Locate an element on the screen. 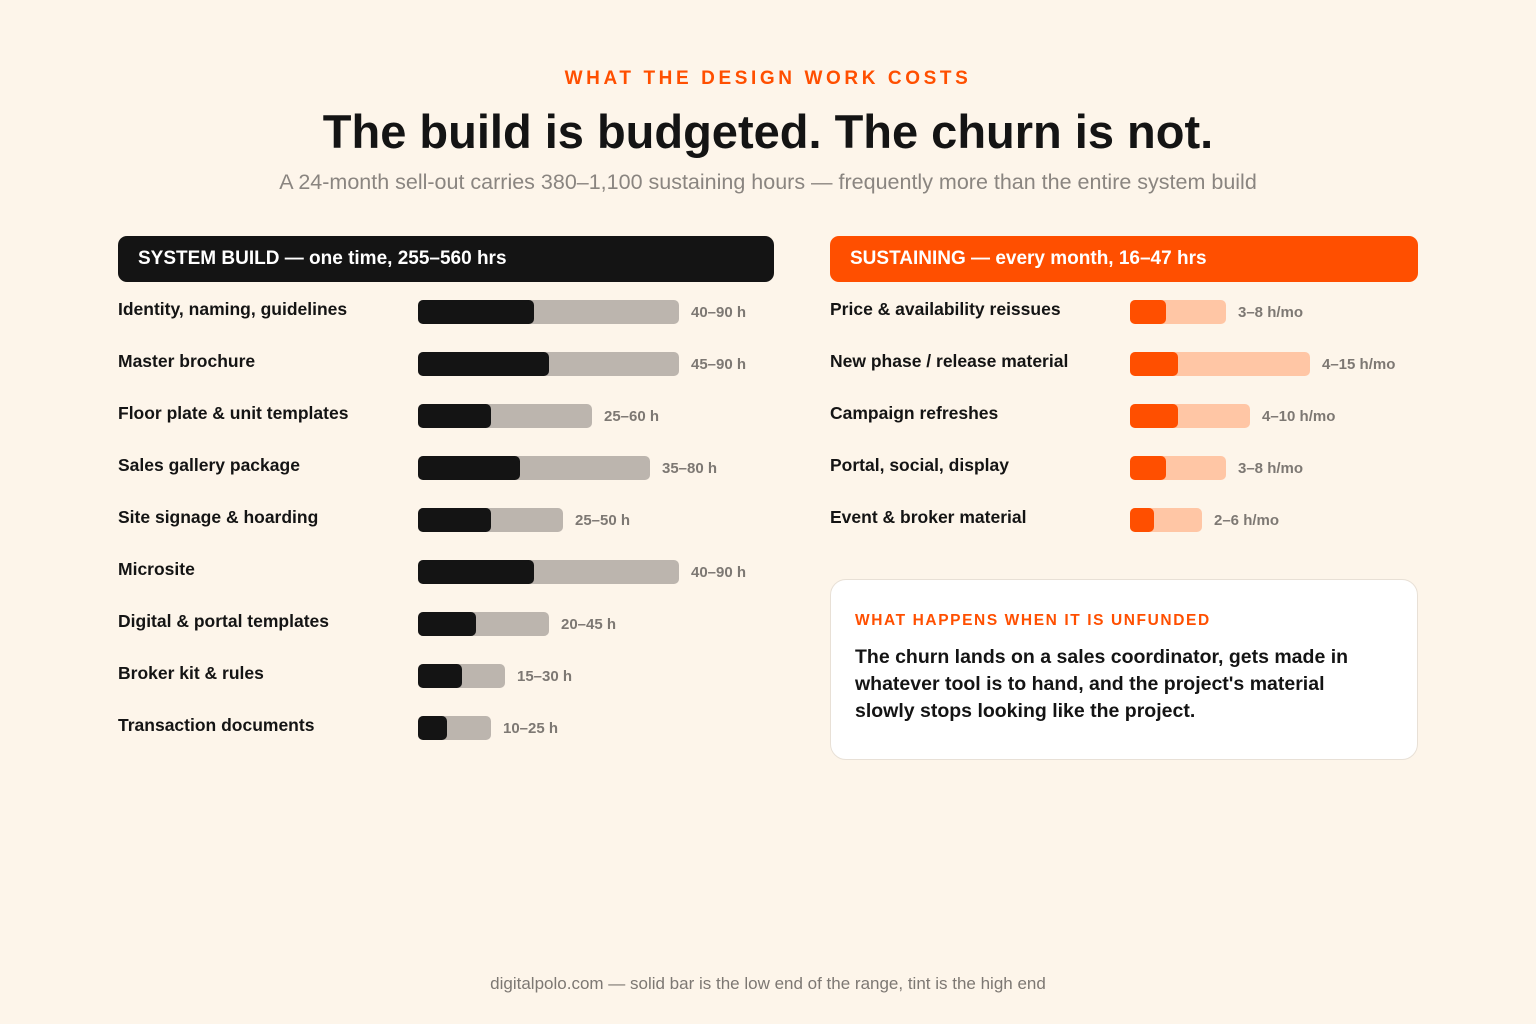 This screenshot has height=1024, width=1536. bar-range-label: 20–45 h is located at coordinates (589, 624).